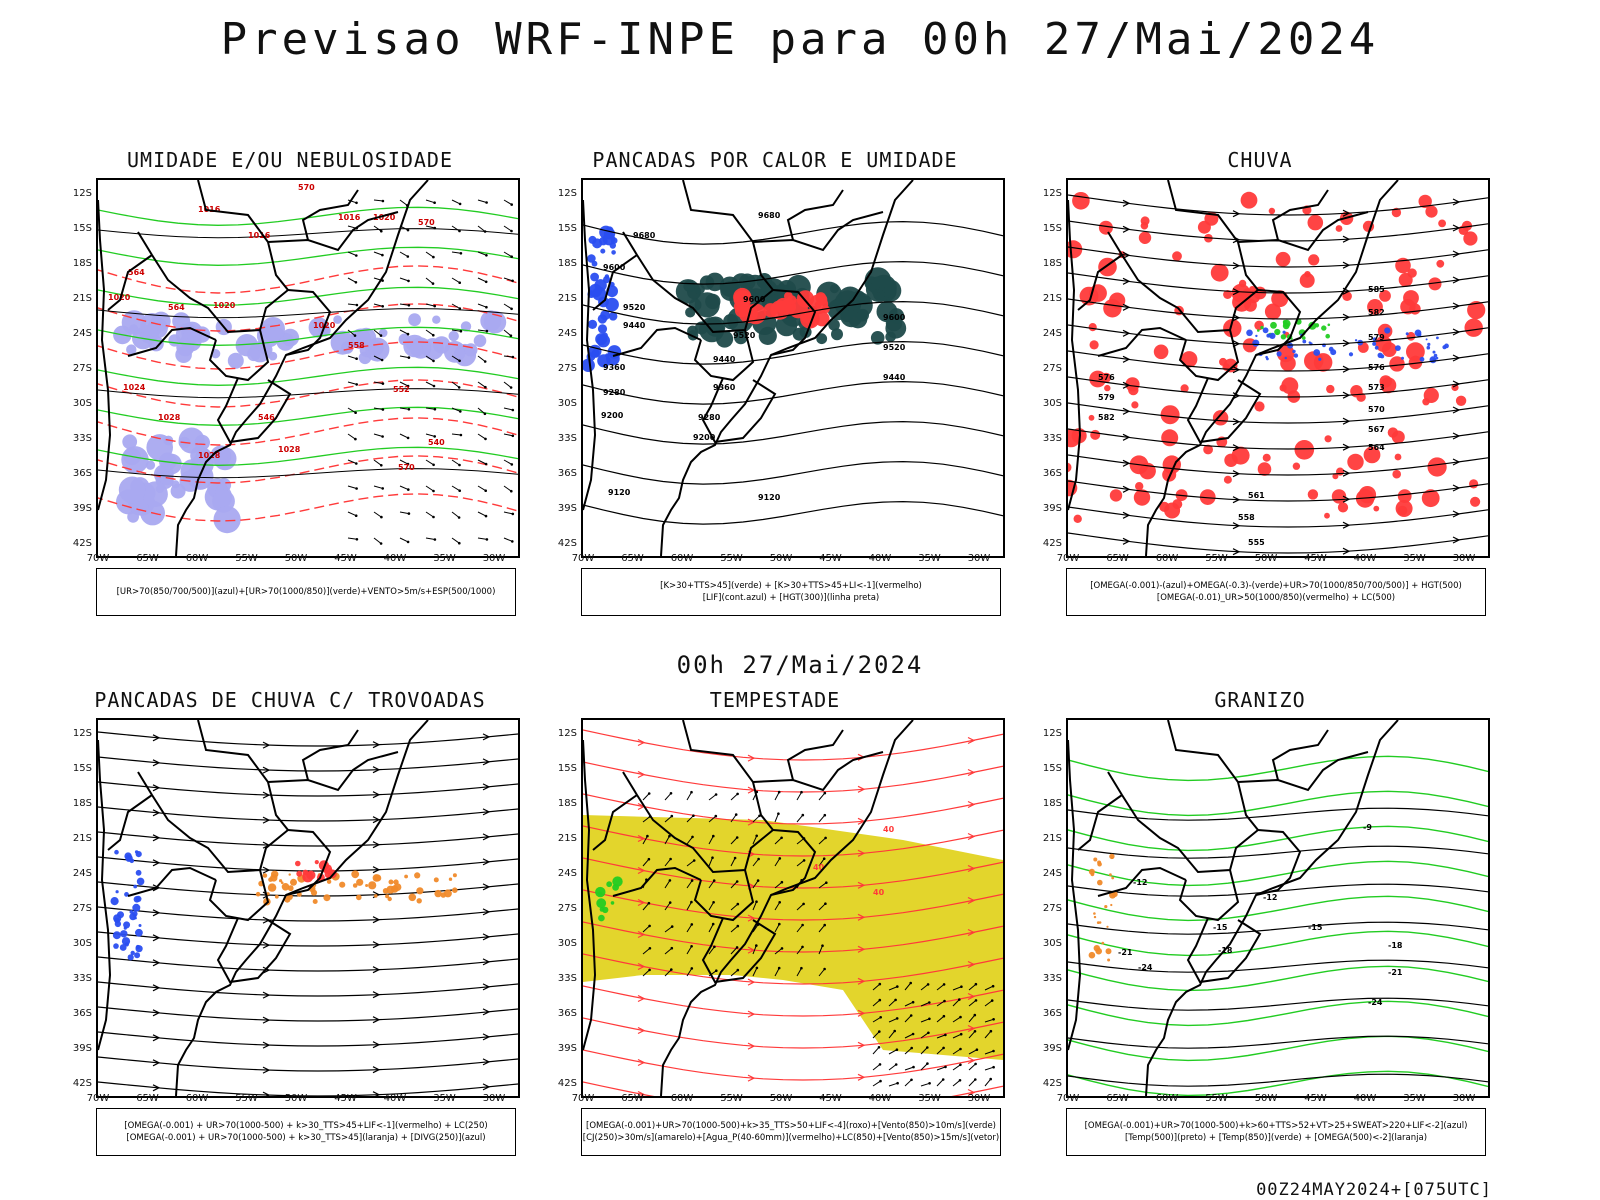  Describe the element at coordinates (1278, 1080) in the screenshot. I see `temp500-black` at that location.